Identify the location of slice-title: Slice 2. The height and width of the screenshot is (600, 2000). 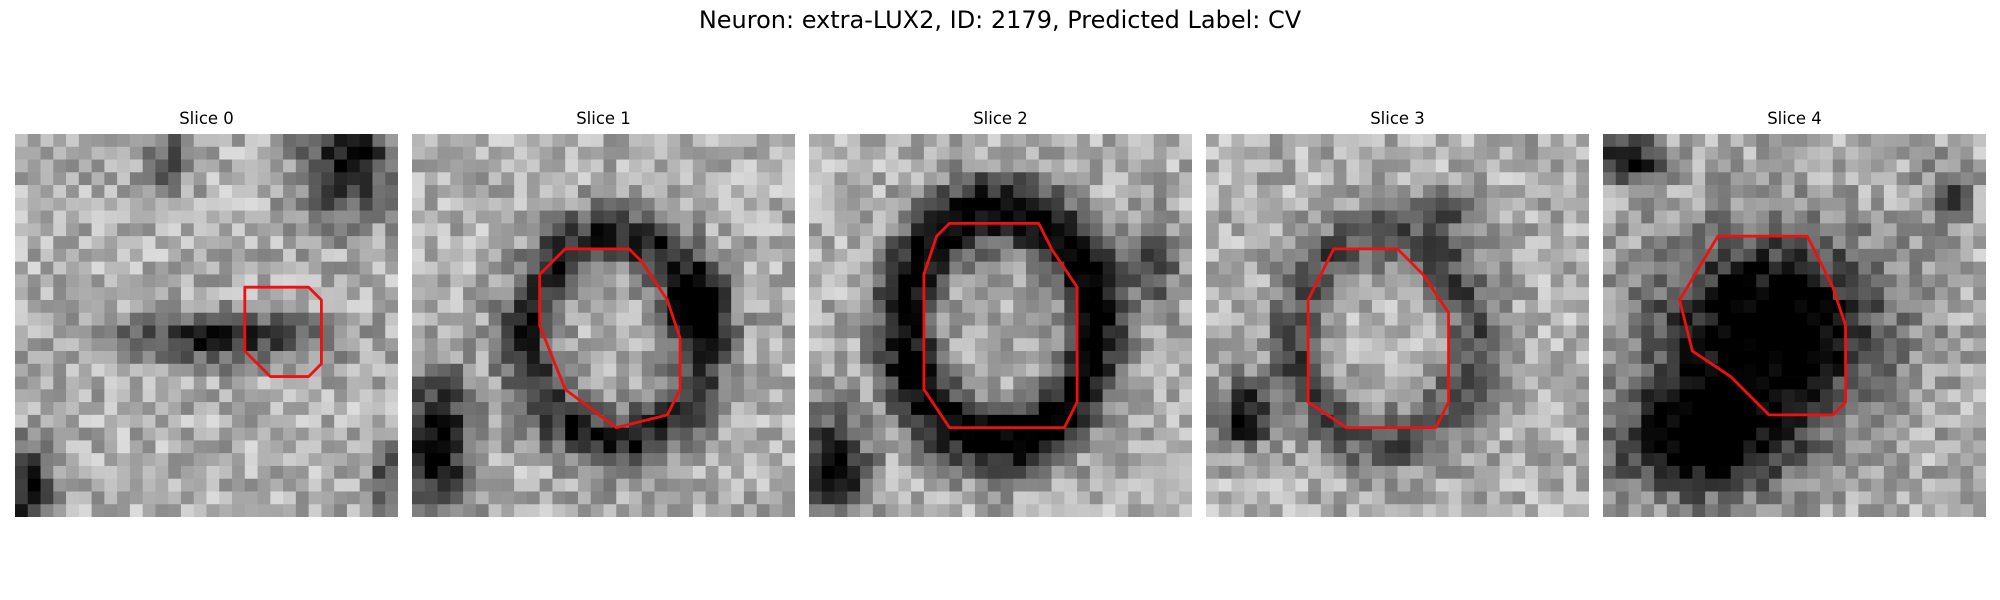
(1000, 118).